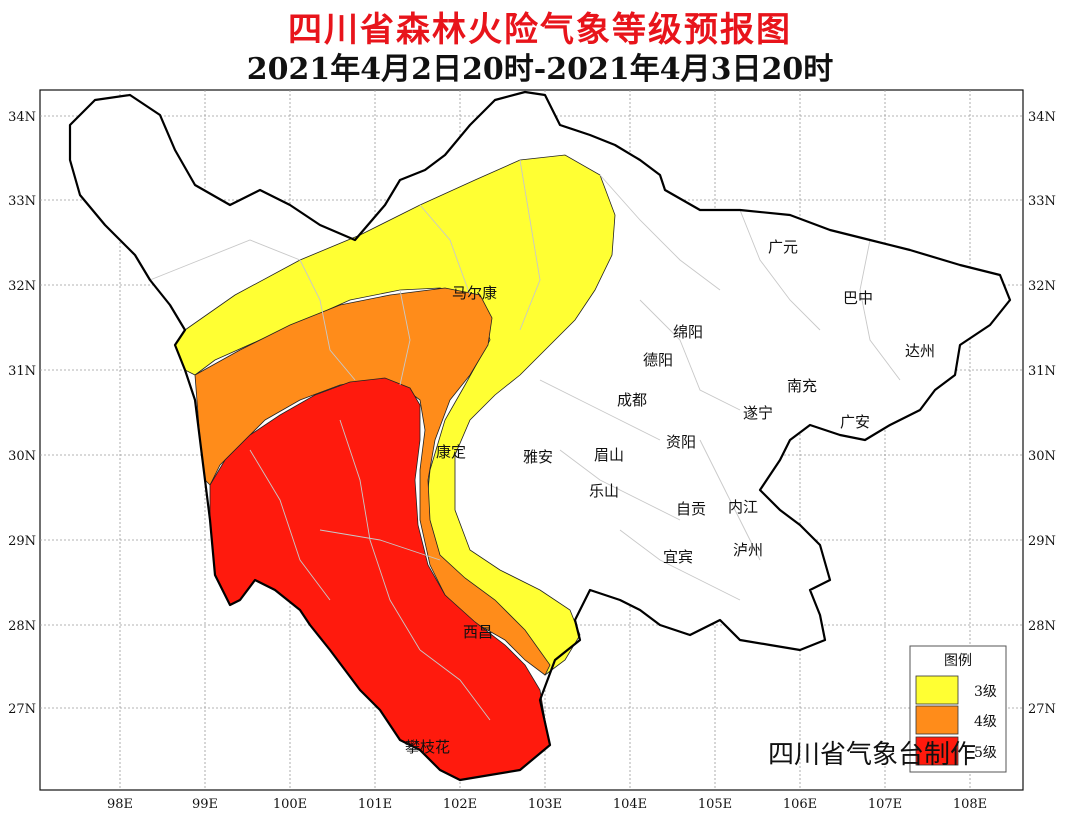  I want to click on x-tick-label: 100E, so click(290, 804).